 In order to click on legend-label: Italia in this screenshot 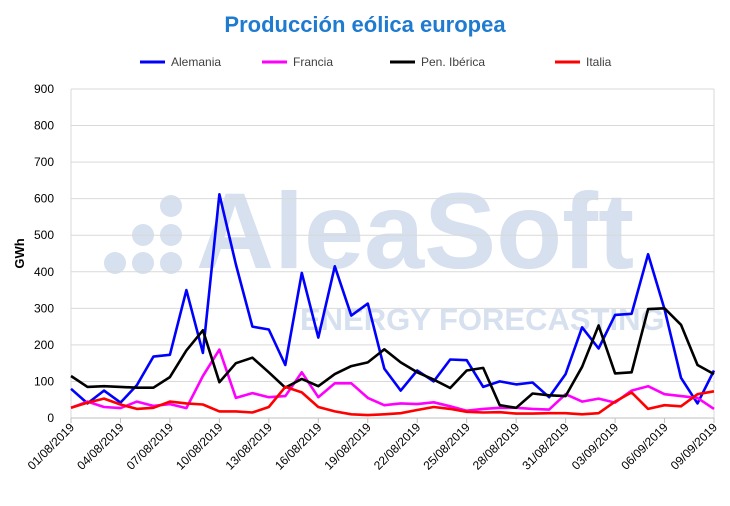, I will do `click(599, 62)`.